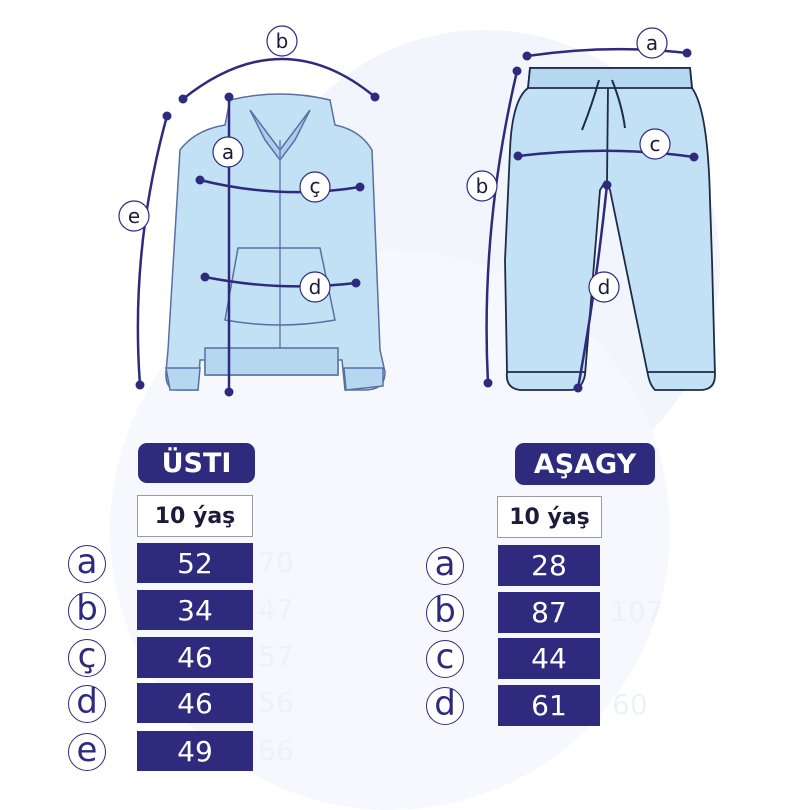 The height and width of the screenshot is (810, 800). I want to click on top-row-key: ç, so click(87, 658).